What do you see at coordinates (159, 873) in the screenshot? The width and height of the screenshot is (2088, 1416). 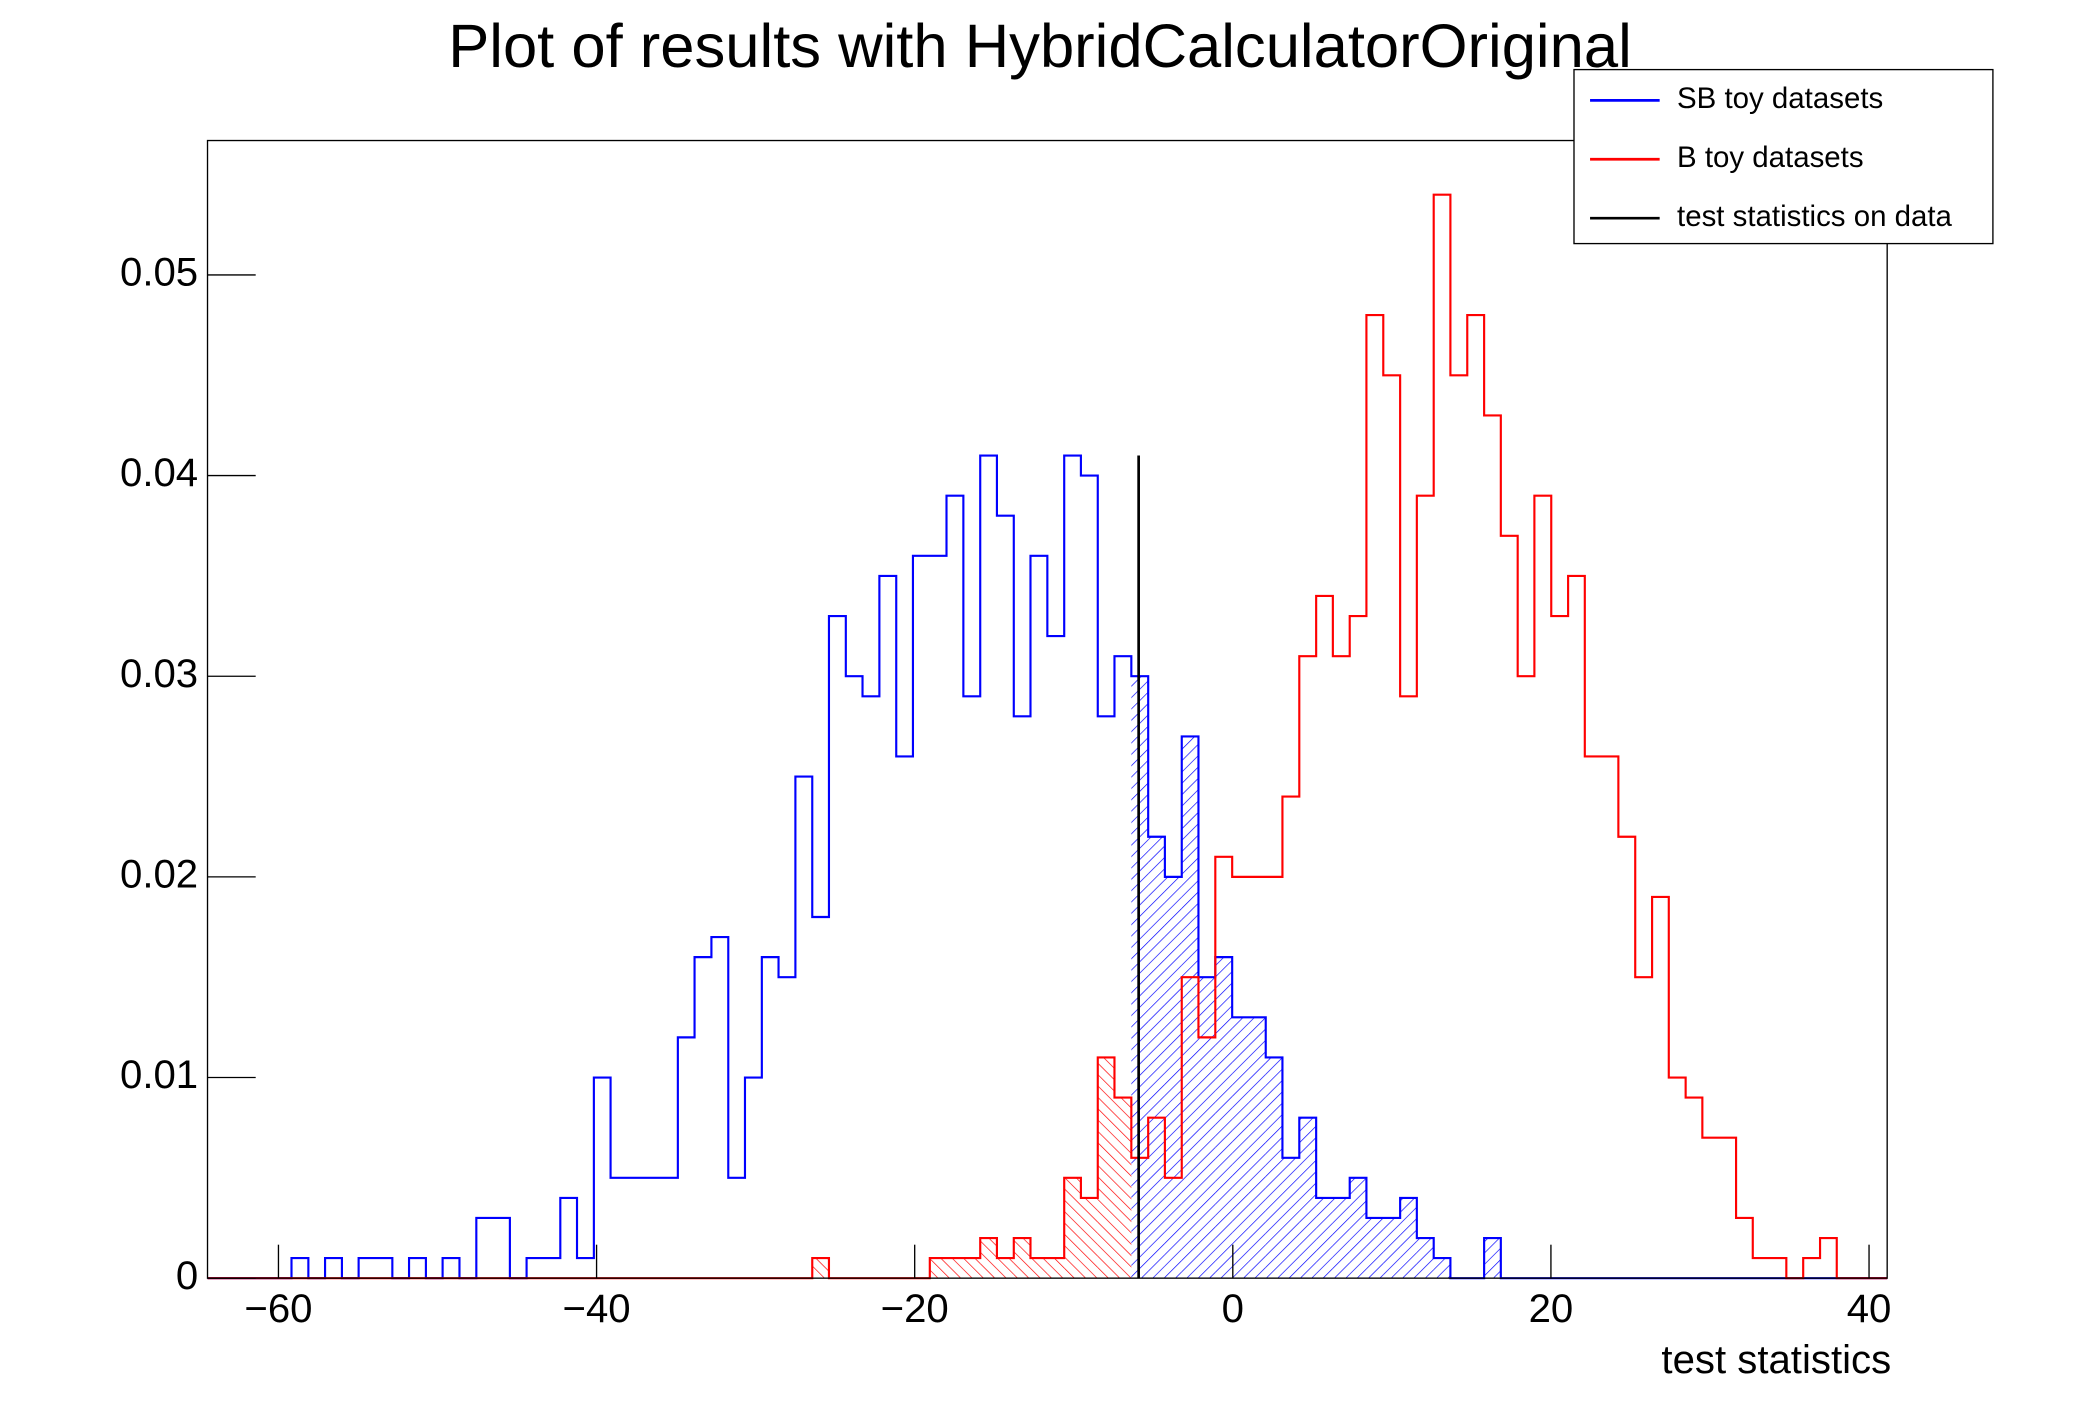 I see `y-tick-label: 0.02` at bounding box center [159, 873].